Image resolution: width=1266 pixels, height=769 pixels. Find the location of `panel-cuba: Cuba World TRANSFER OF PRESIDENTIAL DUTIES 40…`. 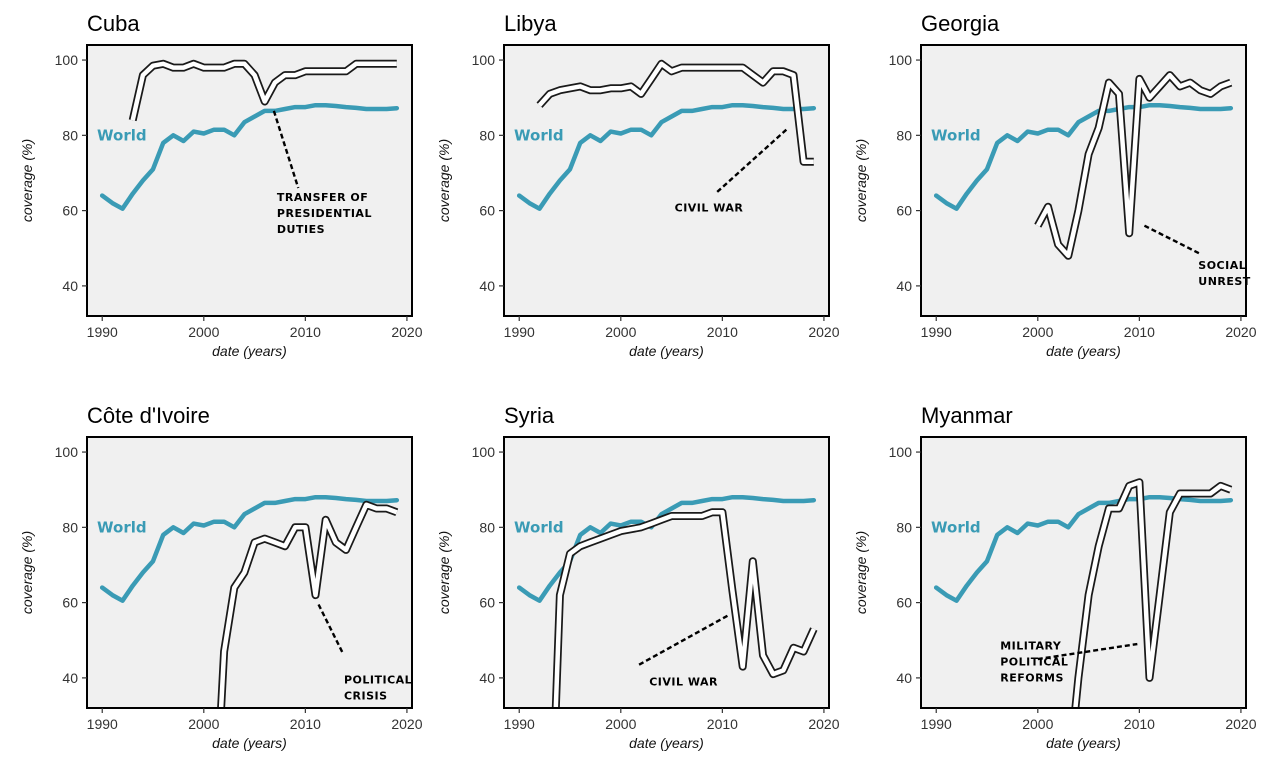

panel-cuba: Cuba World TRANSFER OF PRESIDENTIAL DUTIES 40… is located at coordinates (221, 185).